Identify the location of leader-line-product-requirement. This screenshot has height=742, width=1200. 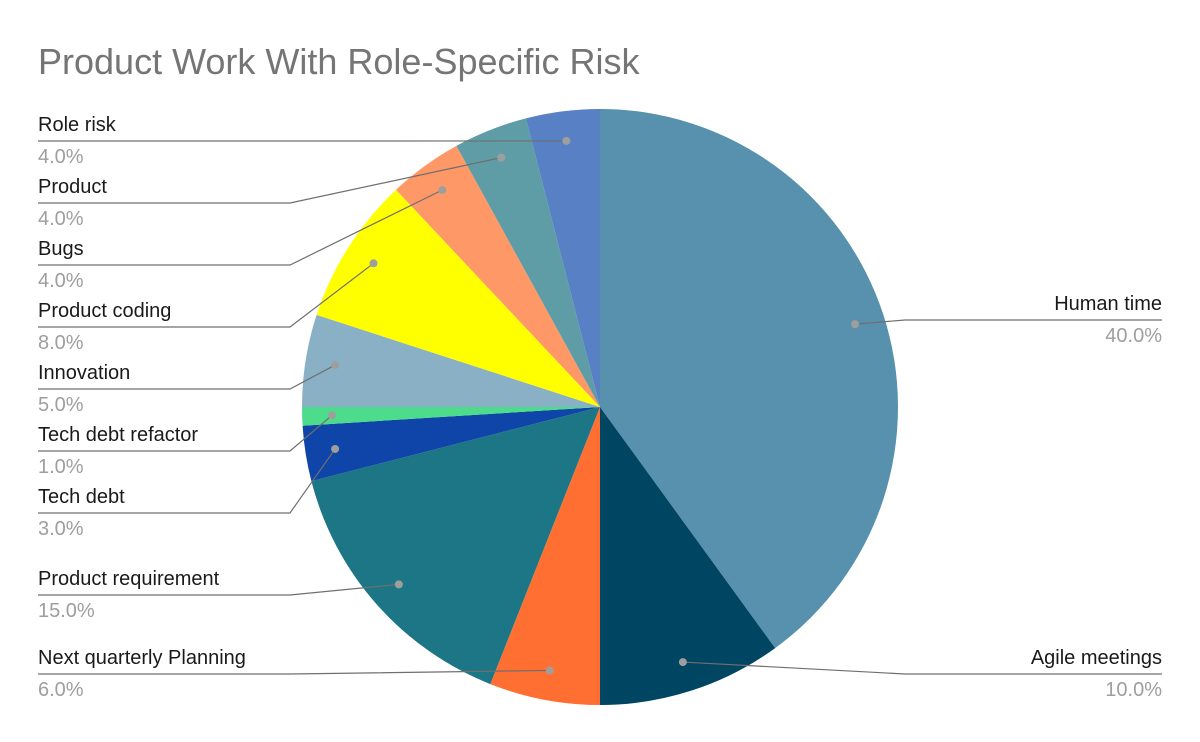
(218, 589).